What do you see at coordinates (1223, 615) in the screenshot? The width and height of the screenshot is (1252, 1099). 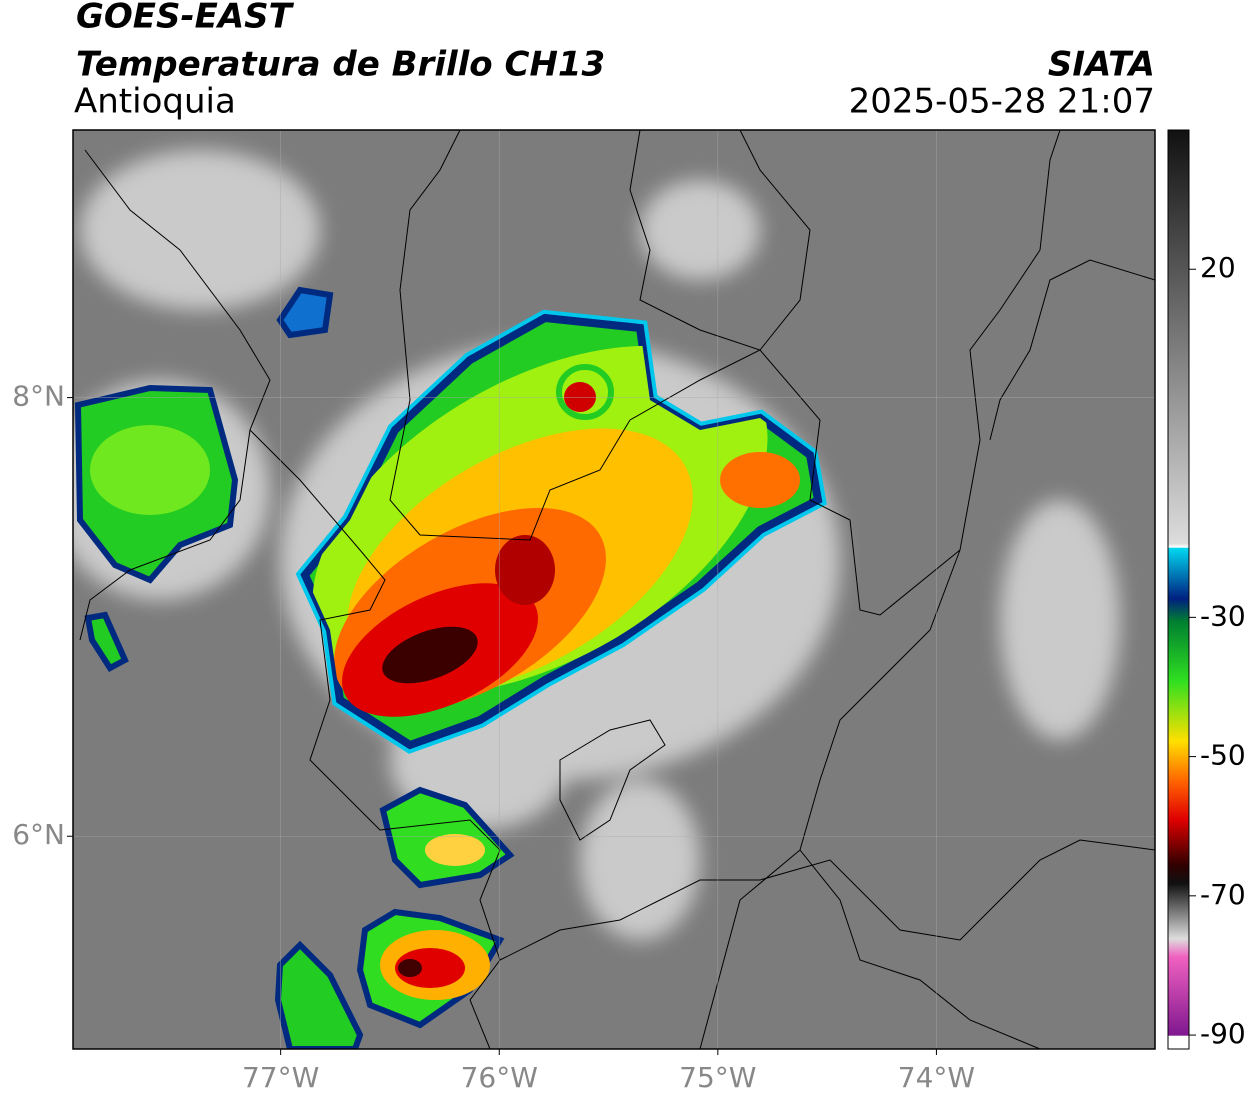 I see `colorbar-tick-label: -30` at bounding box center [1223, 615].